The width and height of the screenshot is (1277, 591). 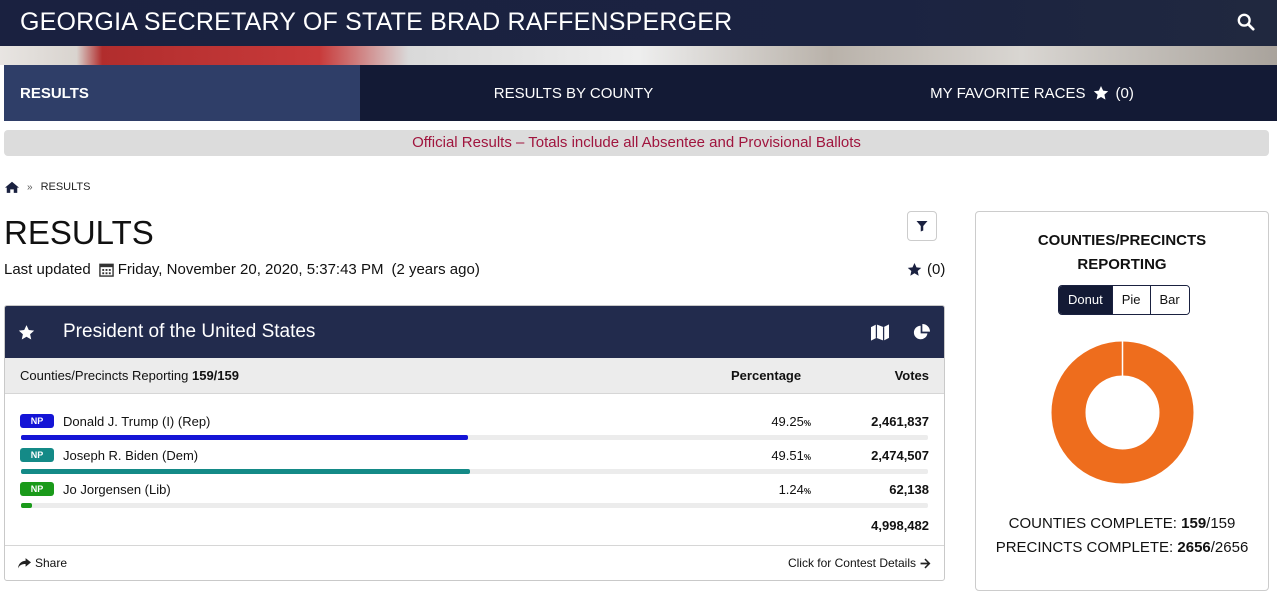 What do you see at coordinates (51, 563) in the screenshot?
I see `share-label: Share` at bounding box center [51, 563].